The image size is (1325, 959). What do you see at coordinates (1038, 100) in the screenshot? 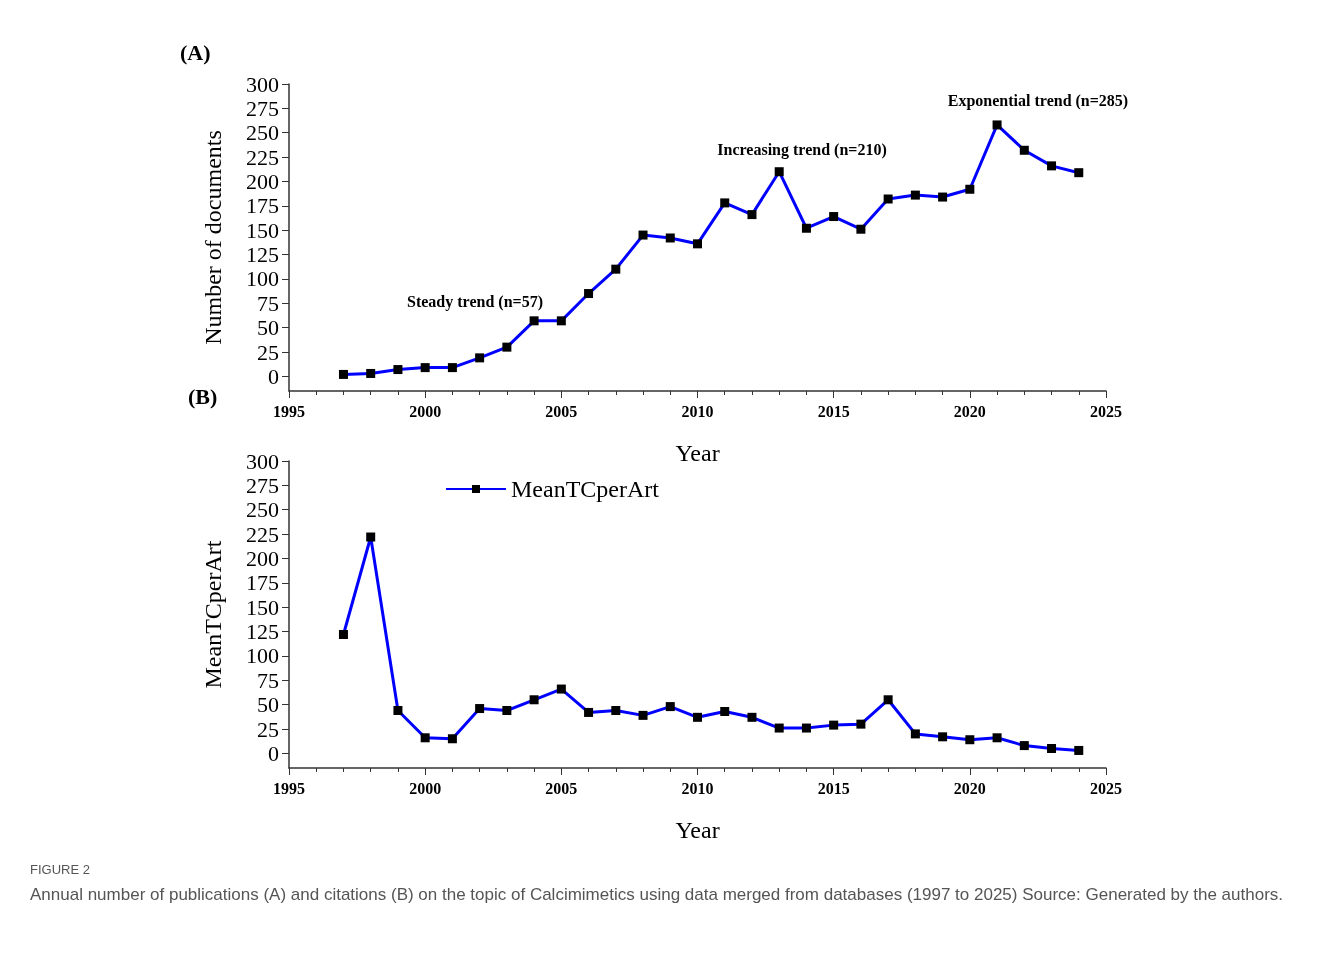
I see `annotation: Exponential trend (n=285)` at bounding box center [1038, 100].